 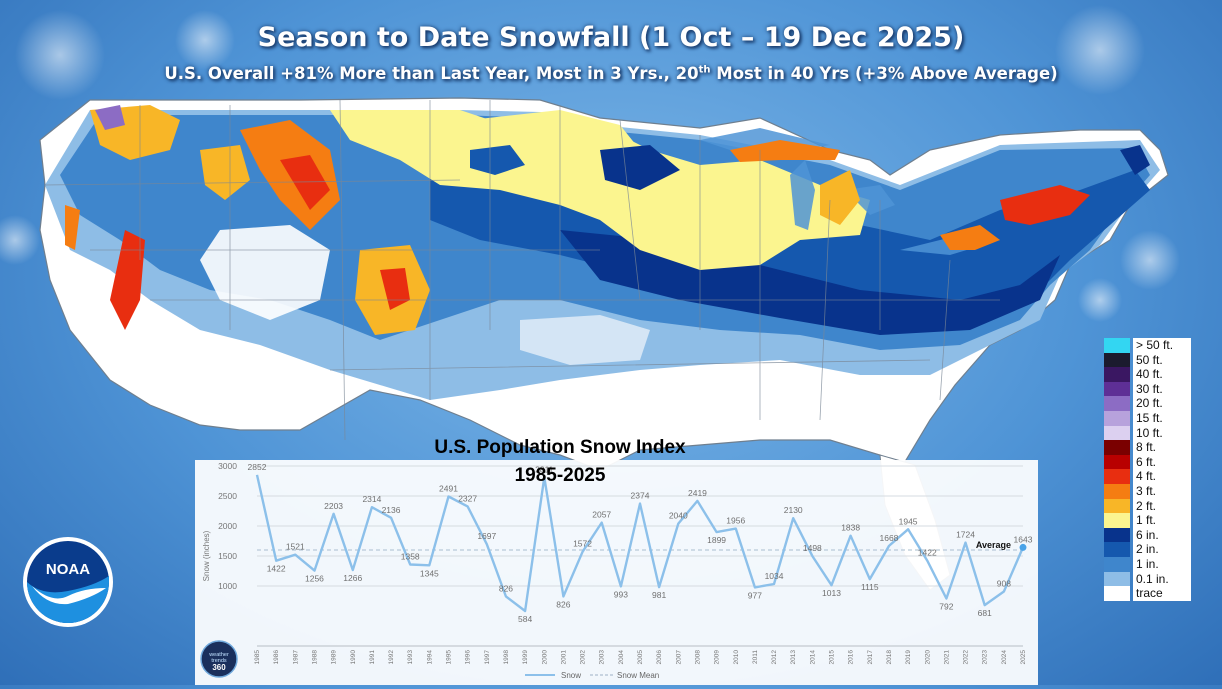 What do you see at coordinates (755, 657) in the screenshot?
I see `x-tick-label: 2011` at bounding box center [755, 657].